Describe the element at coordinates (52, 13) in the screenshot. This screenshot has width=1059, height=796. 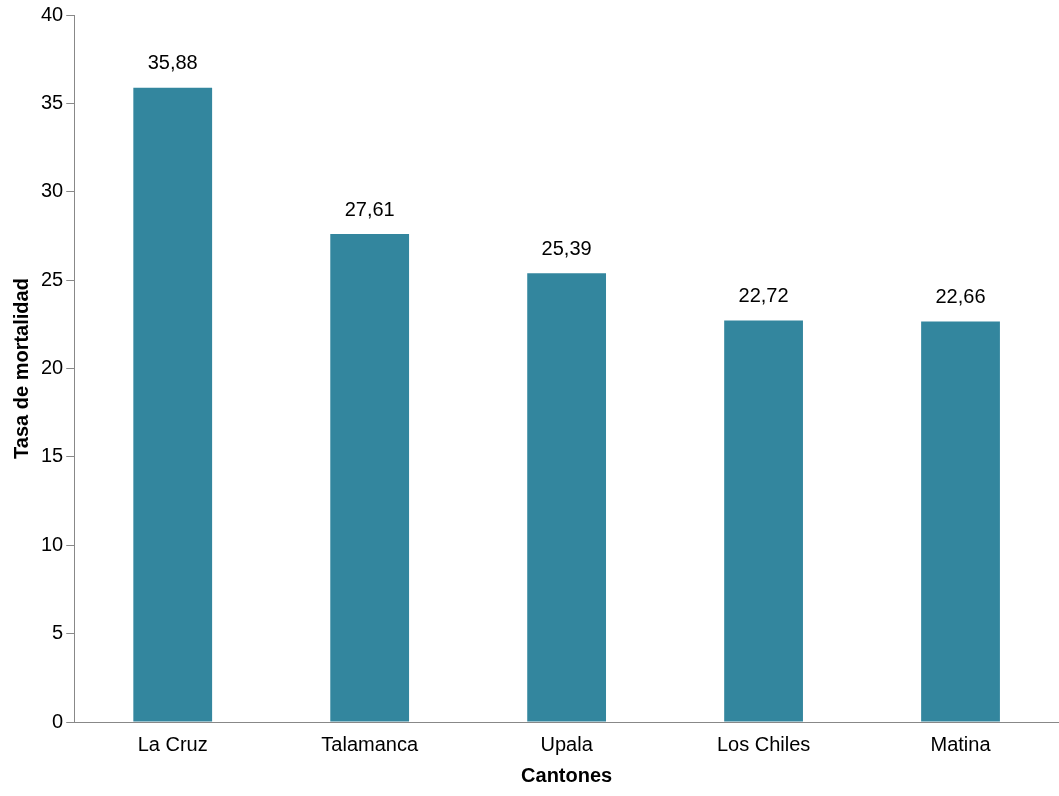
I see `y-tick-label: 40` at that location.